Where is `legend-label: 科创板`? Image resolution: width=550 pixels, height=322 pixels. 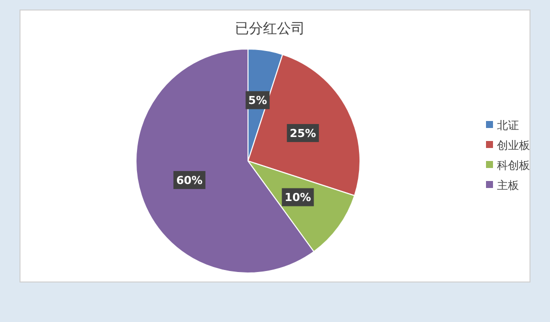 legend-label: 科创板 is located at coordinates (513, 165).